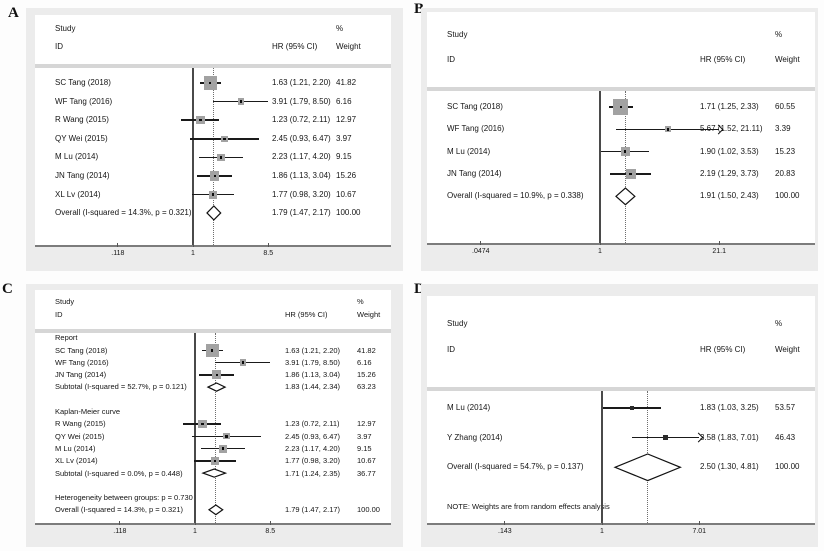 The width and height of the screenshot is (824, 551). I want to click on hr-value: 2.45 (0.93, 6.47), so click(301, 138).